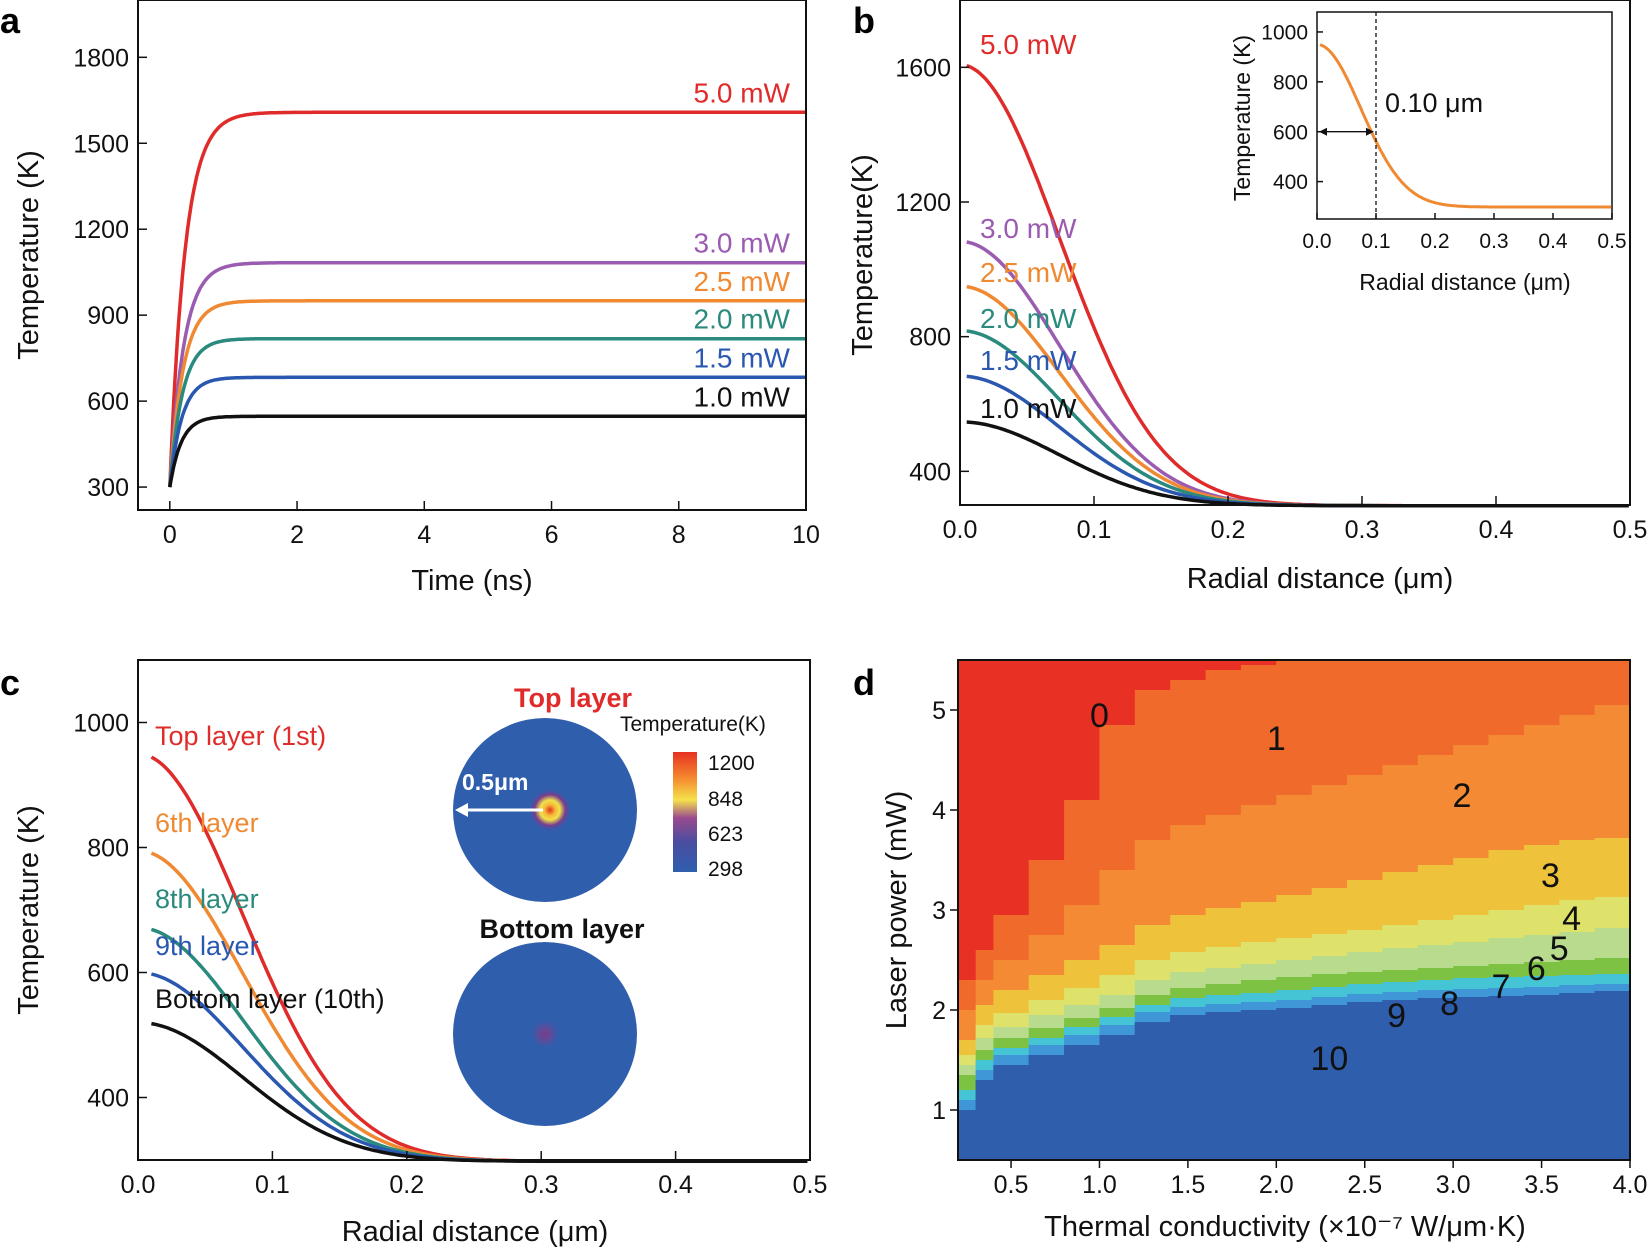 The image size is (1650, 1251). Describe the element at coordinates (207, 823) in the screenshot. I see `series-label: 6th layer` at that location.